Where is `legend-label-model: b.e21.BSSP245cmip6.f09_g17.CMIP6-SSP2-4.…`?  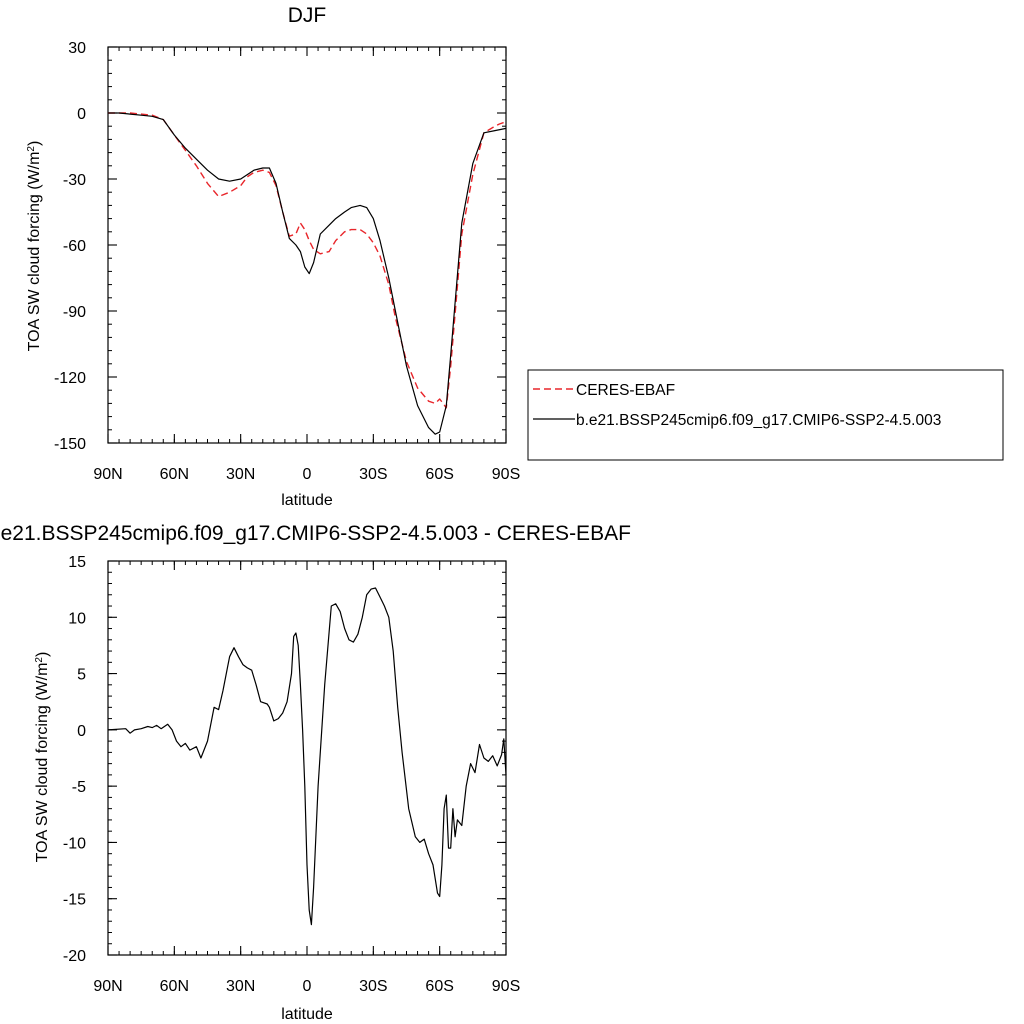 legend-label-model: b.e21.BSSP245cmip6.f09_g17.CMIP6-SSP2-4.… is located at coordinates (758, 420).